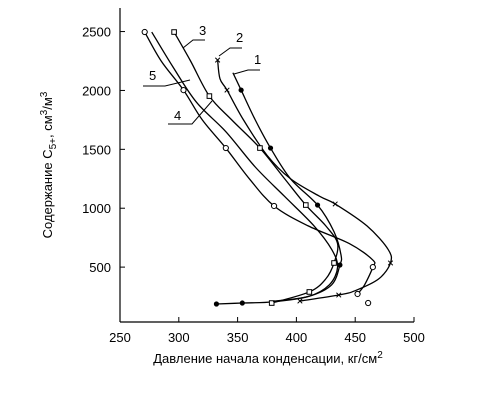  I want to click on x-tick-label: 350, so click(238, 337).